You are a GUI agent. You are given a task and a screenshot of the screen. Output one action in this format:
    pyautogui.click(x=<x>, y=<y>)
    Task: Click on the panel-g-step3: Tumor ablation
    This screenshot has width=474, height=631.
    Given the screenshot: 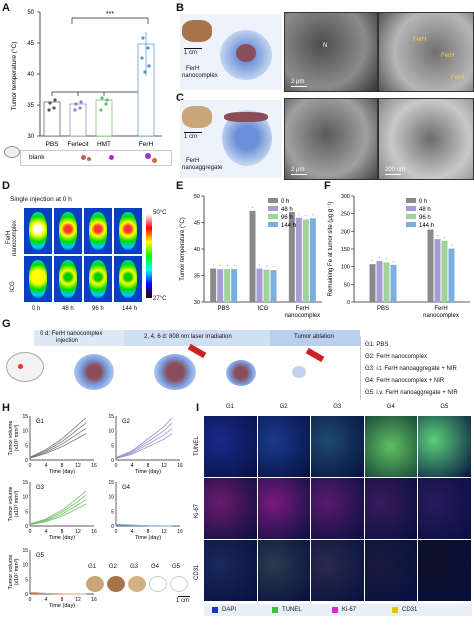 What is the action you would take?
    pyautogui.click(x=314, y=337)
    